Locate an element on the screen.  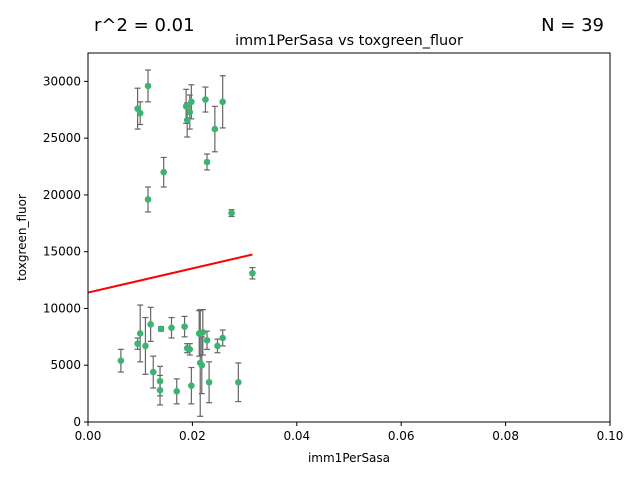
y-axis-label: toxgreen_fluor is located at coordinates (22, 237).